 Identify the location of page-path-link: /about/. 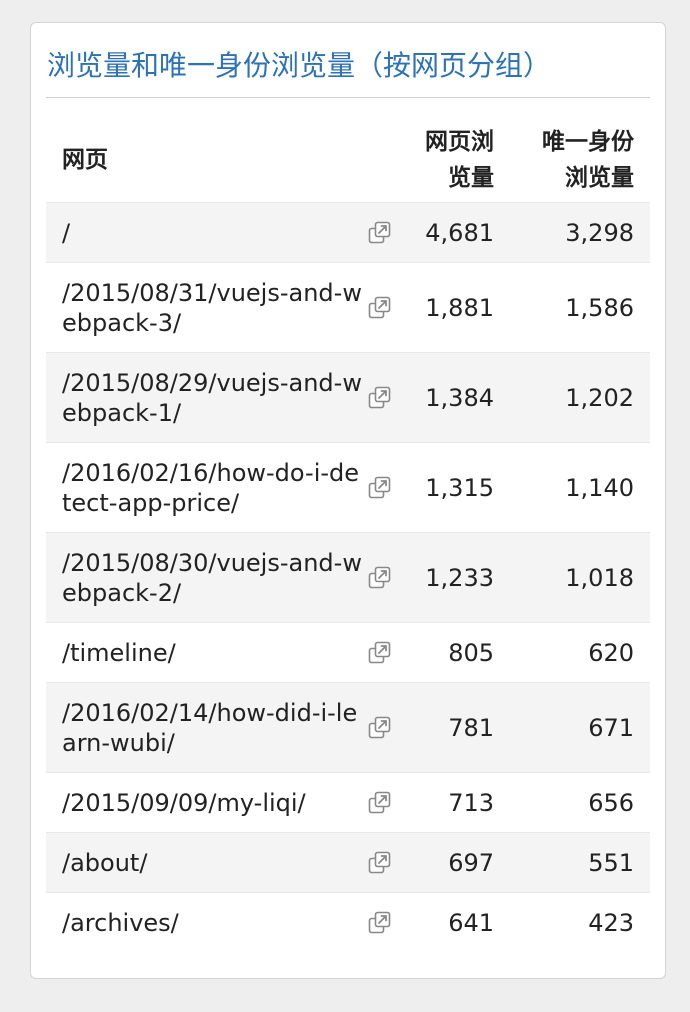
(105, 862).